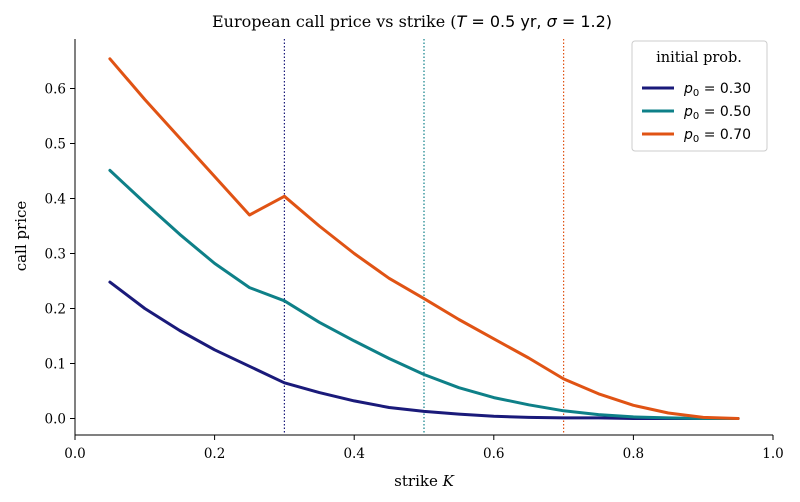 The height and width of the screenshot is (502, 800). Describe the element at coordinates (633, 454) in the screenshot. I see `x-tick-label: 0.8` at that location.